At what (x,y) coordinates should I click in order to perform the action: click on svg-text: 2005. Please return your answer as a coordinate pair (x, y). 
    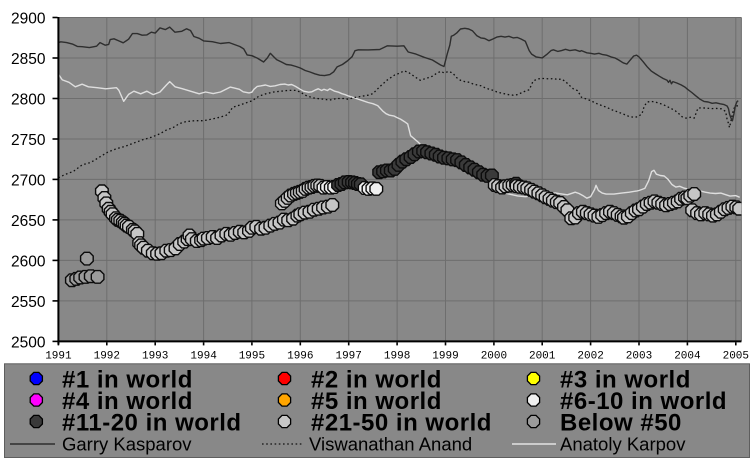
    Looking at the image, I should click on (736, 356).